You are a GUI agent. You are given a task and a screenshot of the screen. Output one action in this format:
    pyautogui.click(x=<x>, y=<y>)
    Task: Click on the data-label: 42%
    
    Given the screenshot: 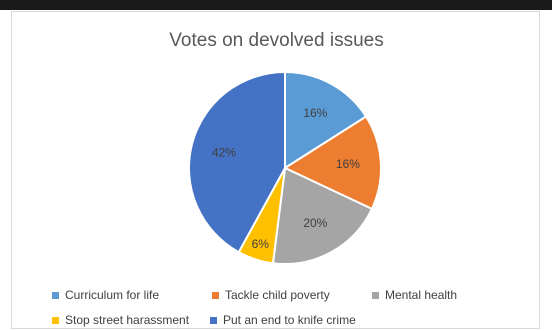 What is the action you would take?
    pyautogui.click(x=224, y=152)
    